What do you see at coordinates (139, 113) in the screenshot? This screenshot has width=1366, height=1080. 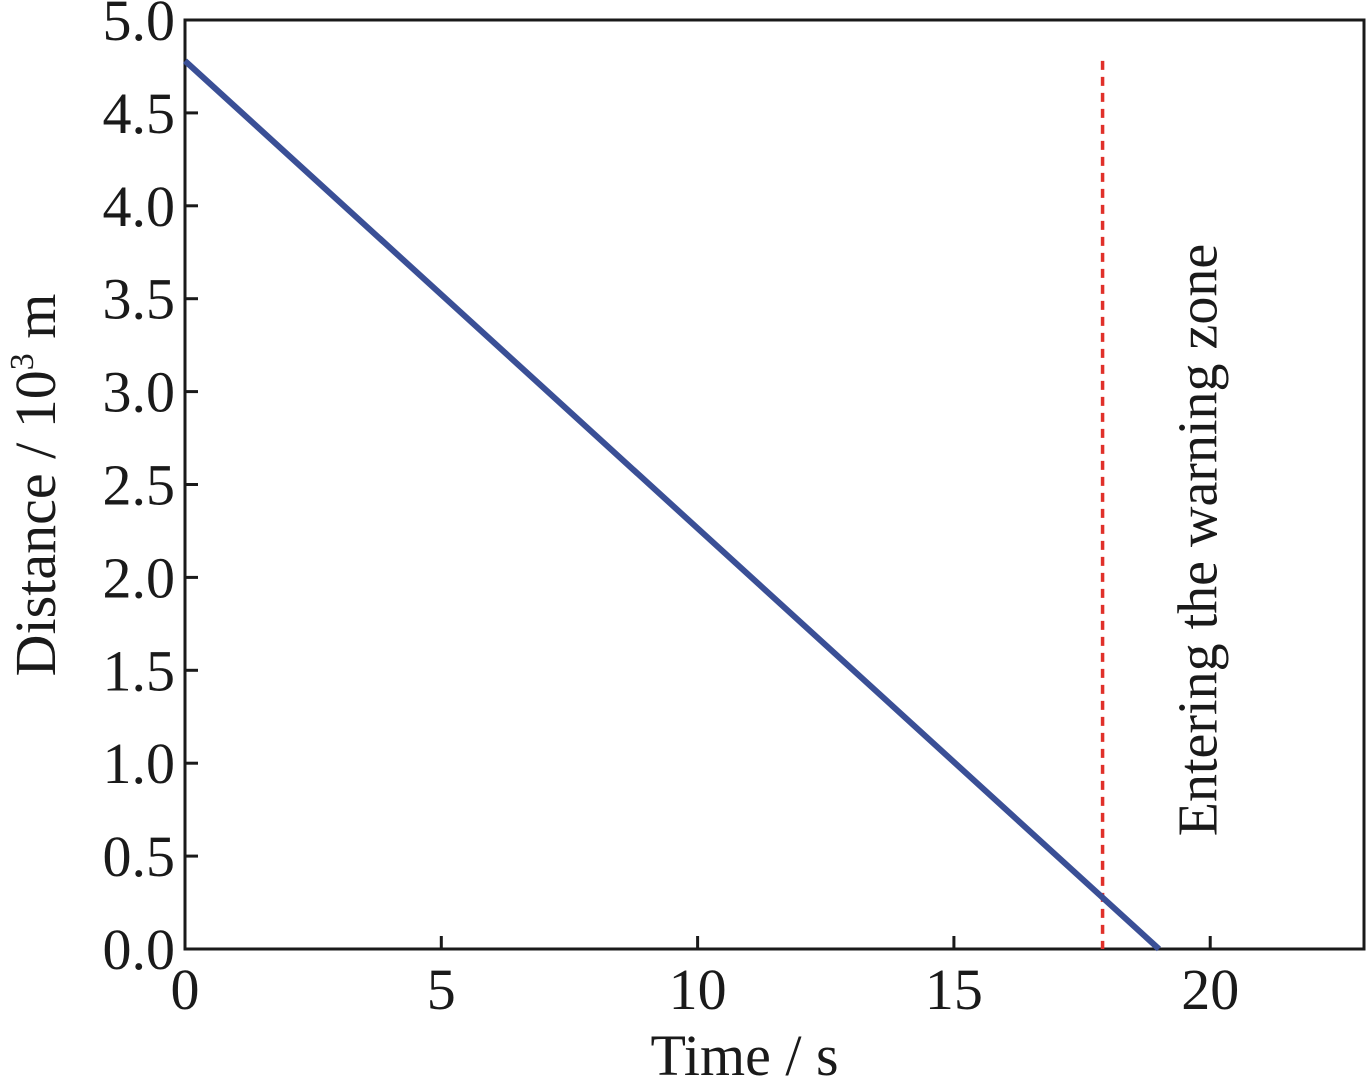 I see `y-tick-label: 4.5` at bounding box center [139, 113].